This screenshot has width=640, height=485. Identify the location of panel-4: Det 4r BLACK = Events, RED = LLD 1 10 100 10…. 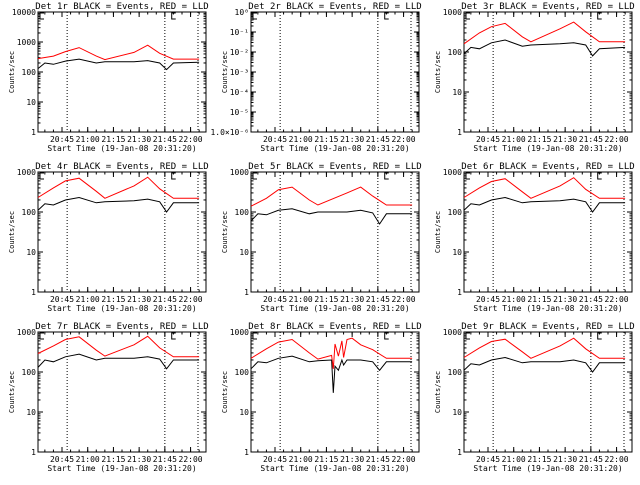
(108, 237).